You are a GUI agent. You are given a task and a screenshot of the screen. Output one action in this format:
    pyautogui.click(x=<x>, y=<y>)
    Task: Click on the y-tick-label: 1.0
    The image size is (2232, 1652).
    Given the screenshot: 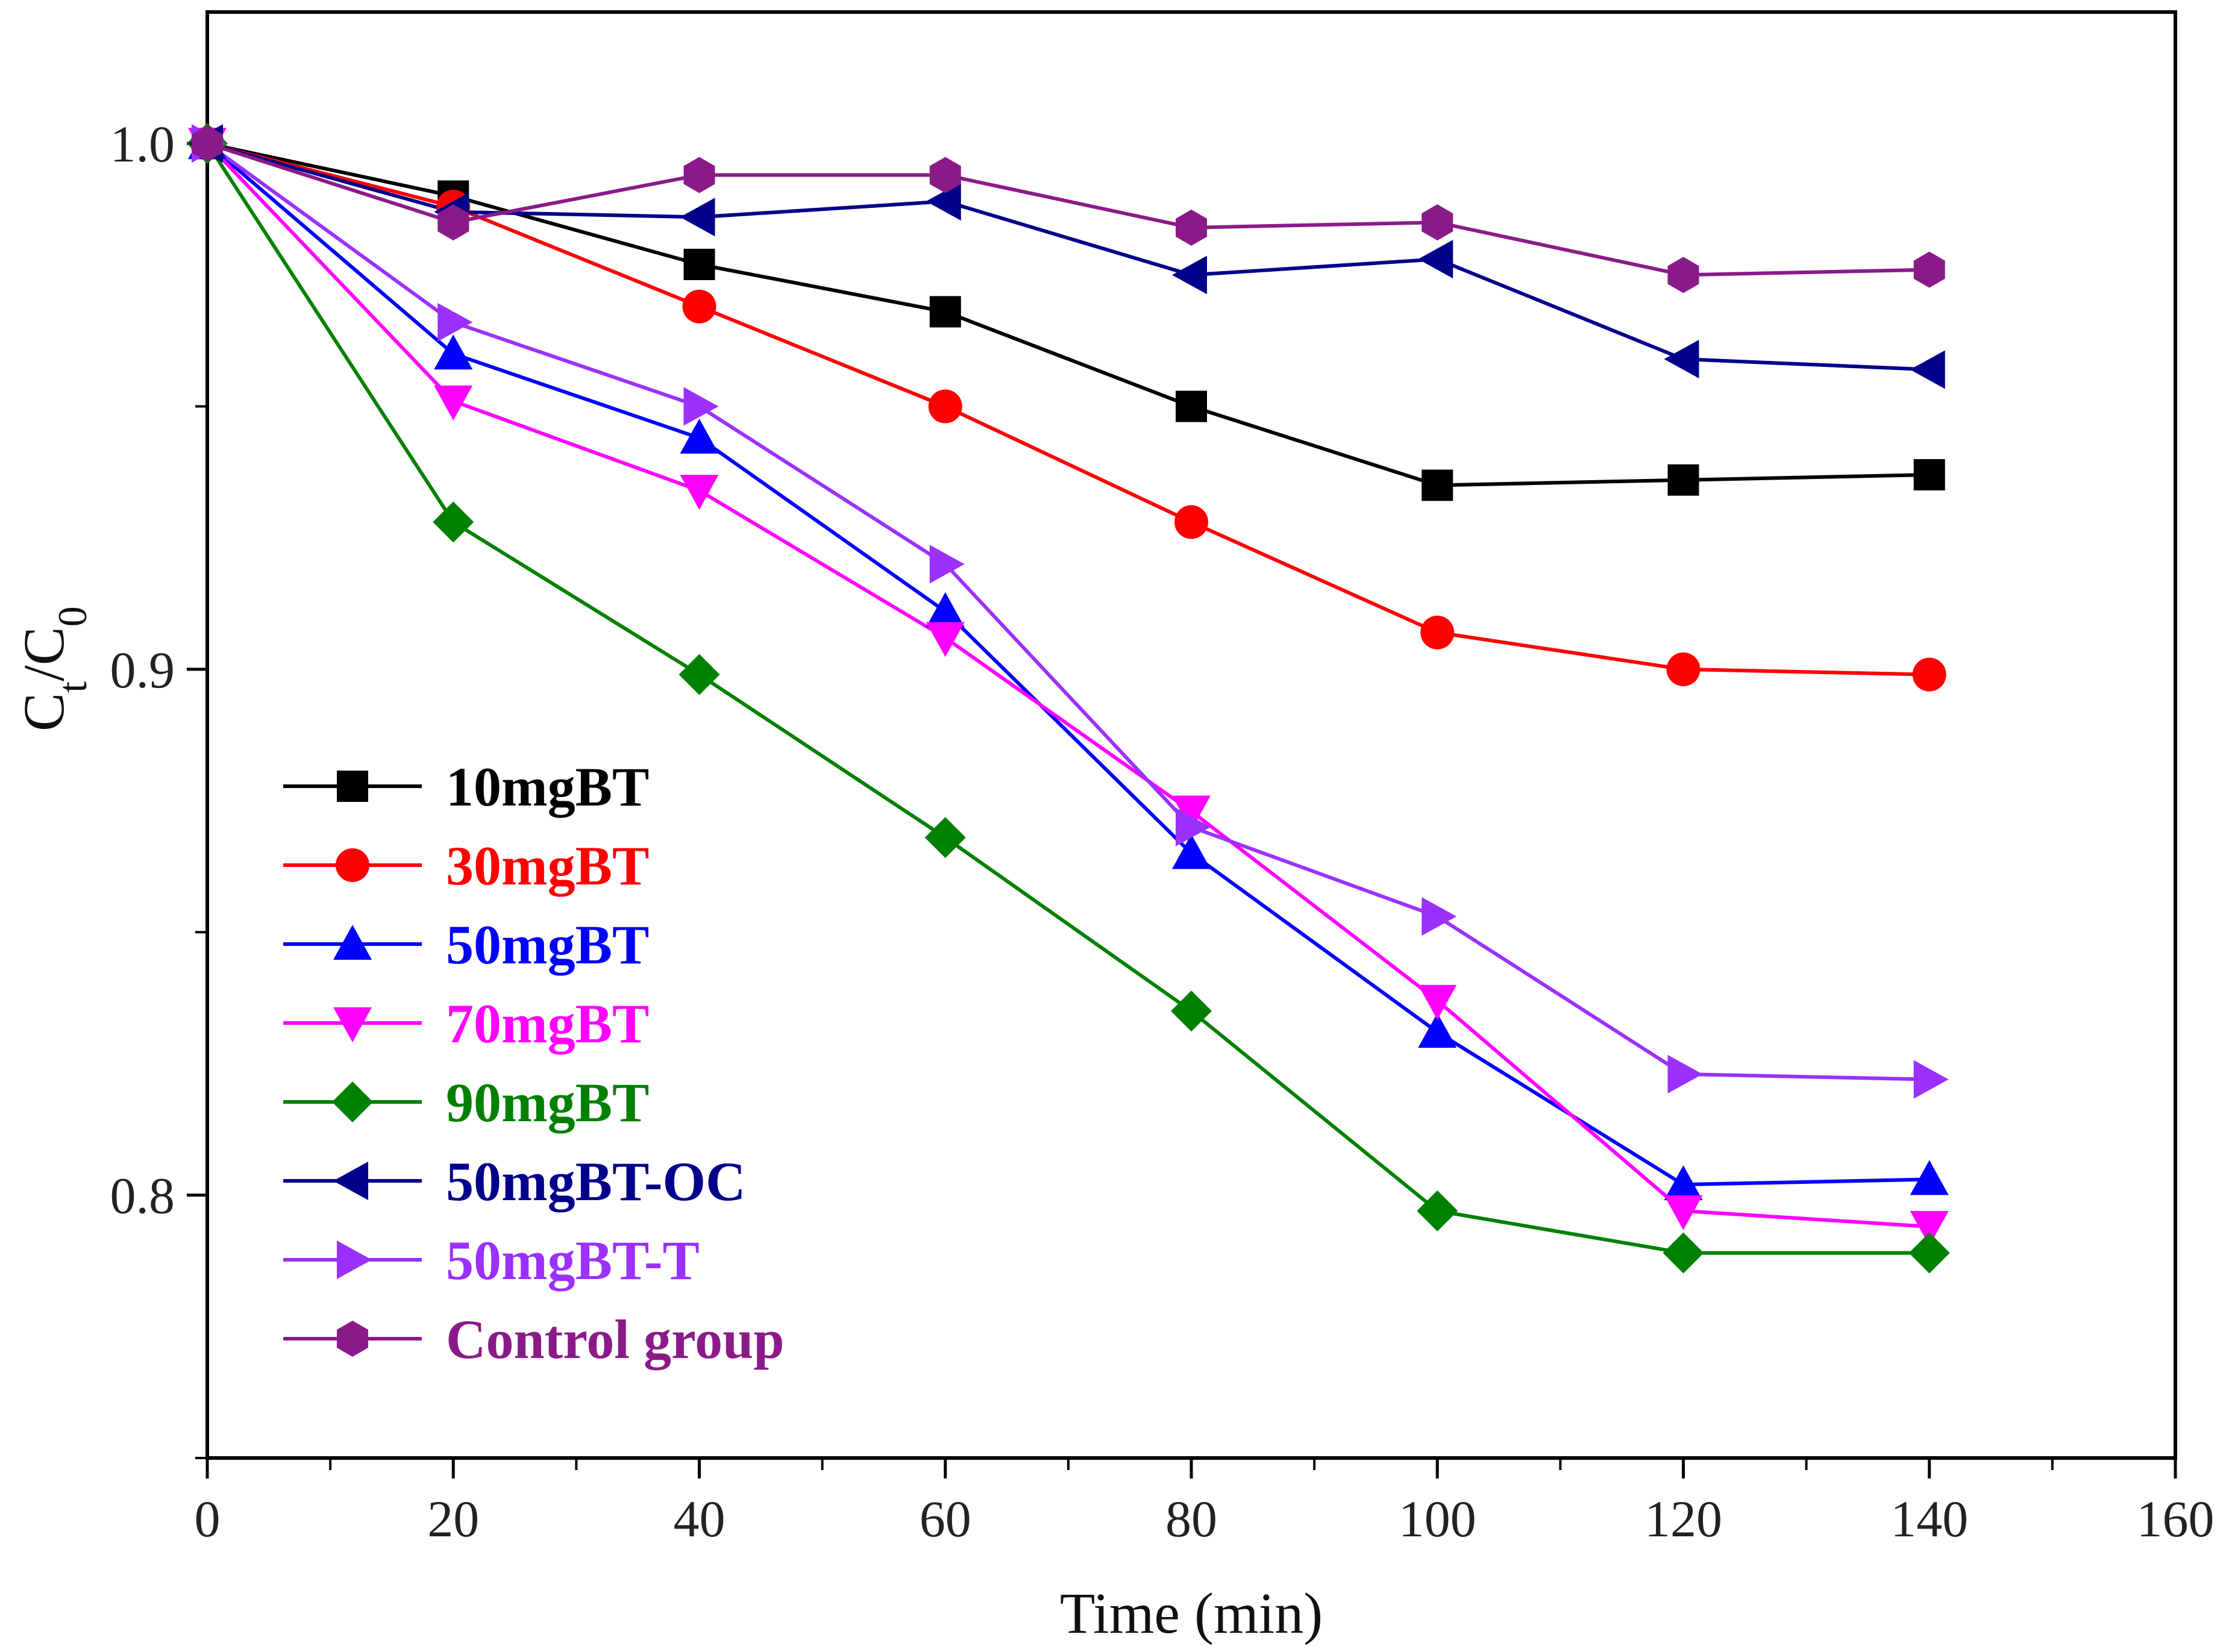 What is the action you would take?
    pyautogui.click(x=142, y=144)
    